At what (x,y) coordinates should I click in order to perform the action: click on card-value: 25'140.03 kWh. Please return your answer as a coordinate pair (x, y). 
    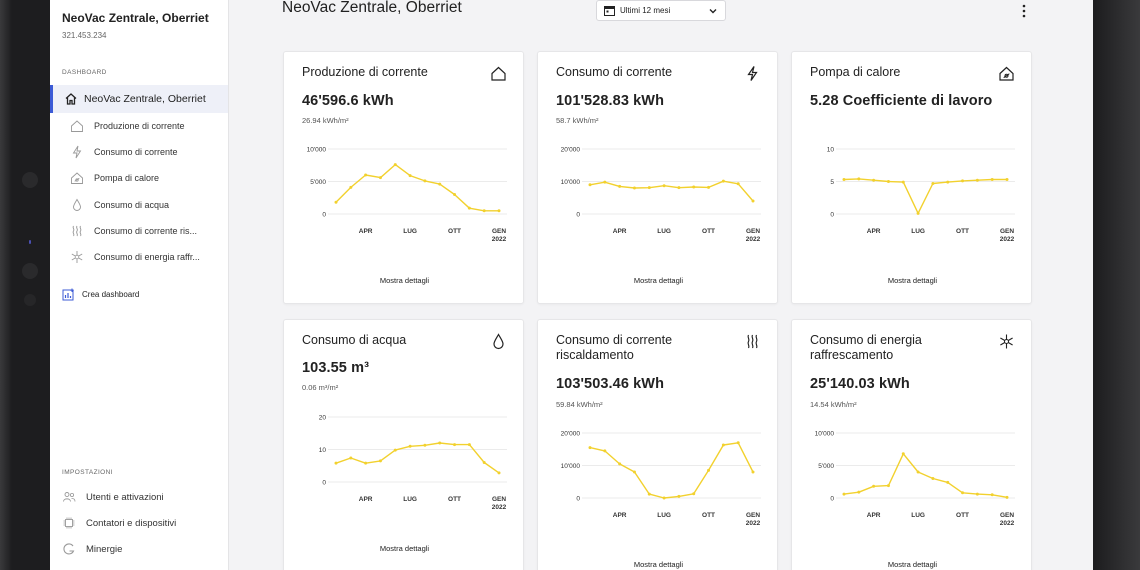
    Looking at the image, I should click on (860, 384).